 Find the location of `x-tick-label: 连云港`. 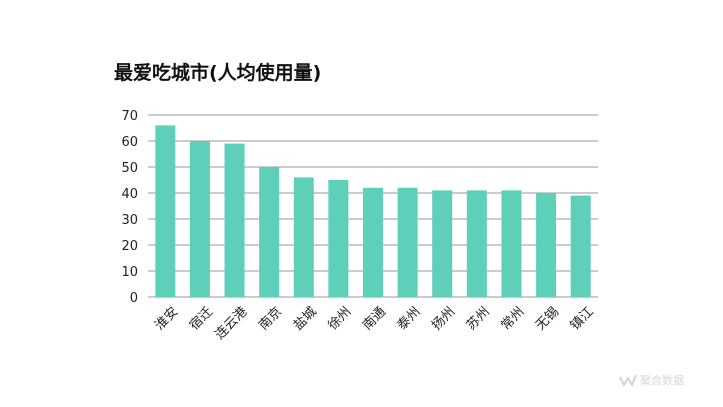

x-tick-label: 连云港 is located at coordinates (231, 323).